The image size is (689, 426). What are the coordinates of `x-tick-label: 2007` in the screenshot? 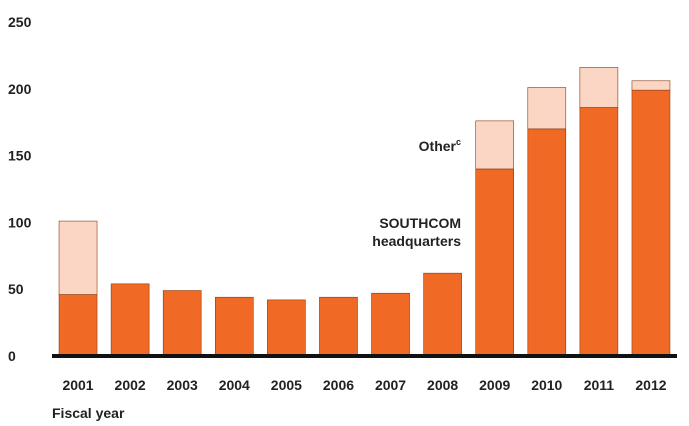 It's located at (390, 385).